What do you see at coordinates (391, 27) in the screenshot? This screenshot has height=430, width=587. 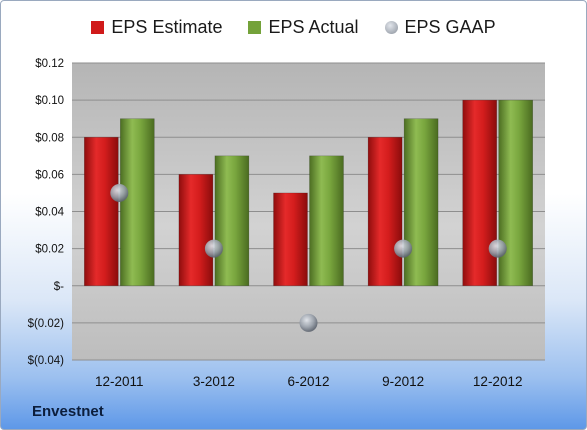 I see `legend-swatch-gaap` at bounding box center [391, 27].